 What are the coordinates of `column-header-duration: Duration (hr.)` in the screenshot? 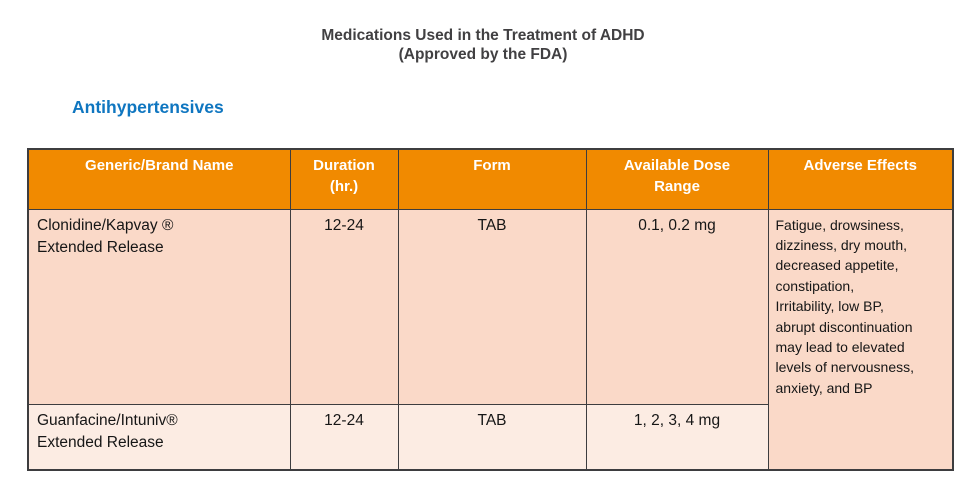 It's located at (344, 179).